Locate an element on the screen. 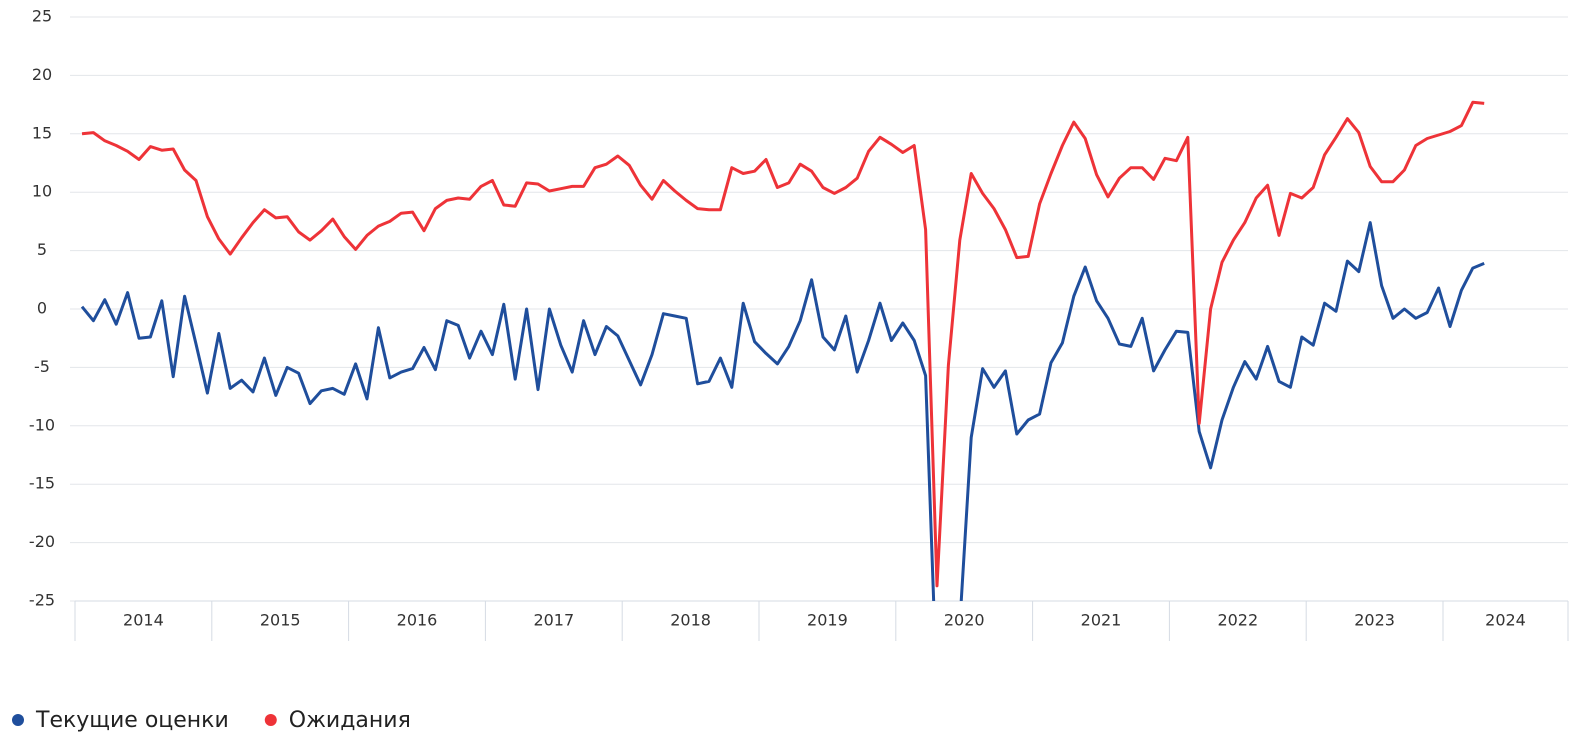 The image size is (1589, 745). x-tick-label: 2020 is located at coordinates (964, 620).